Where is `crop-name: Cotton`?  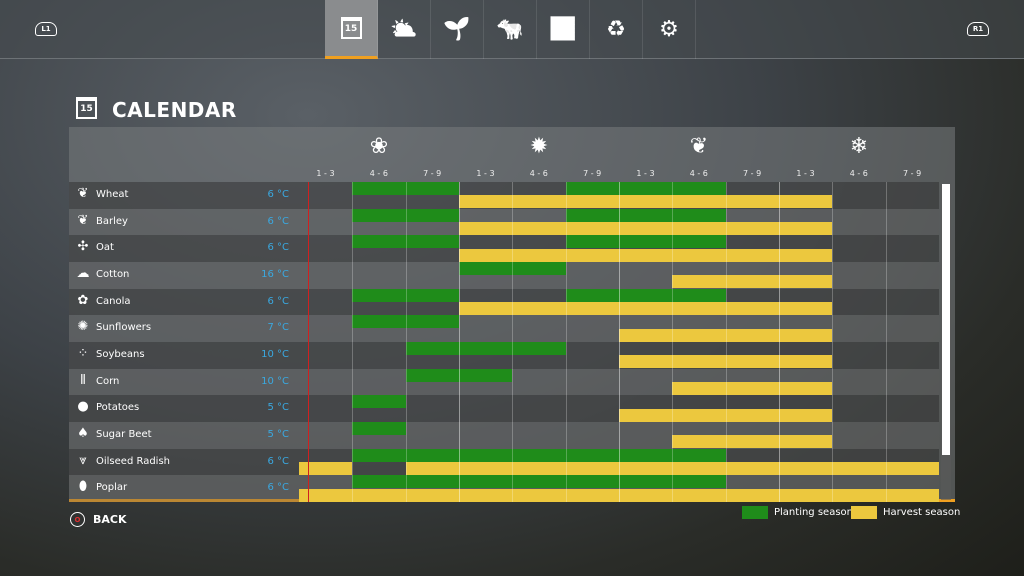
crop-name: Cotton is located at coordinates (113, 274).